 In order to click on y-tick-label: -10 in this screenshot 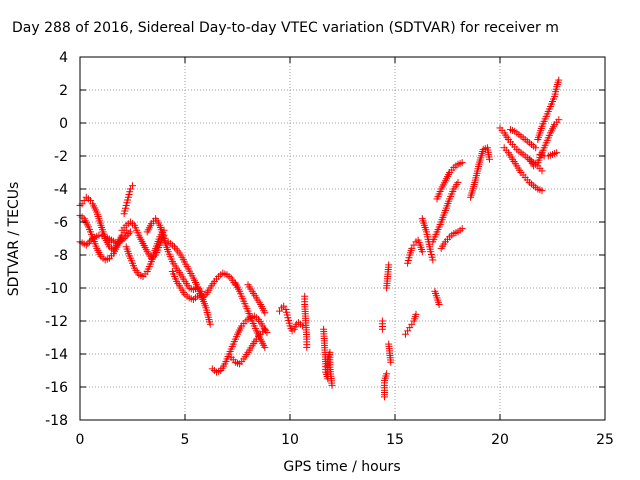, I will do `click(56, 289)`.